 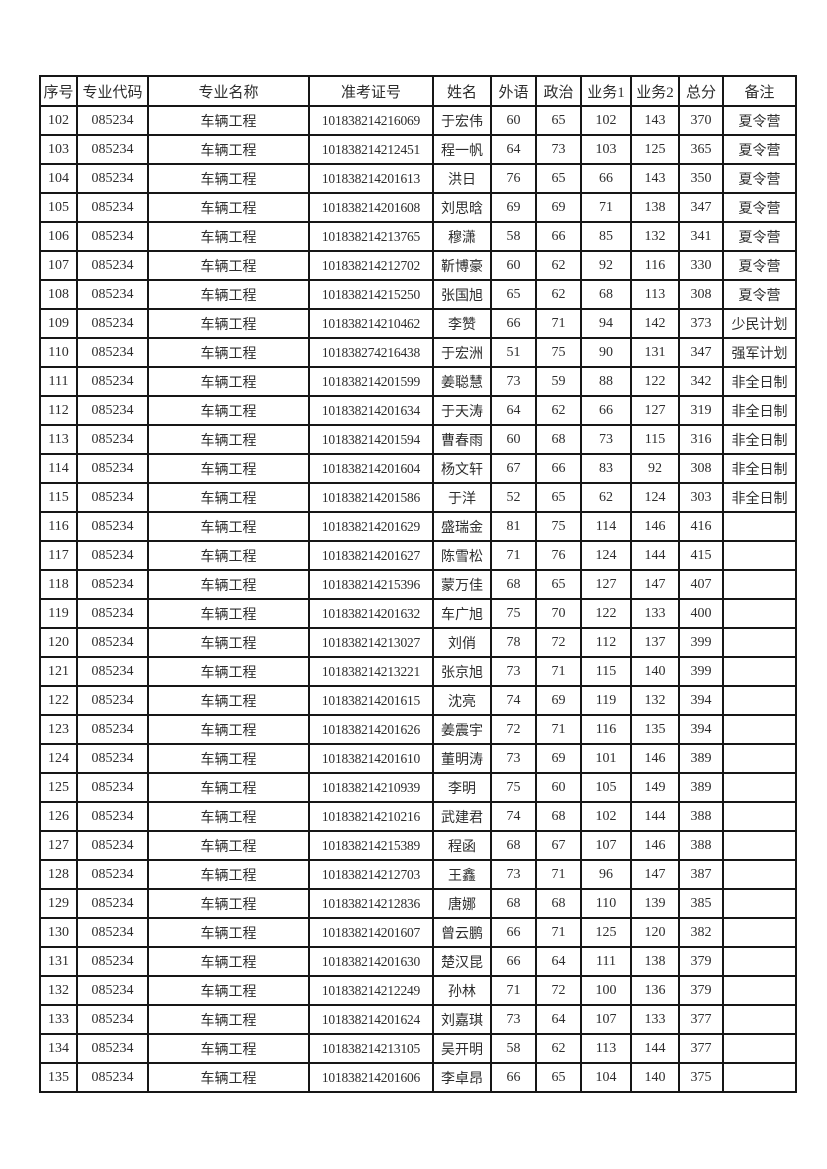 What do you see at coordinates (58, 381) in the screenshot?
I see `cell: 111` at bounding box center [58, 381].